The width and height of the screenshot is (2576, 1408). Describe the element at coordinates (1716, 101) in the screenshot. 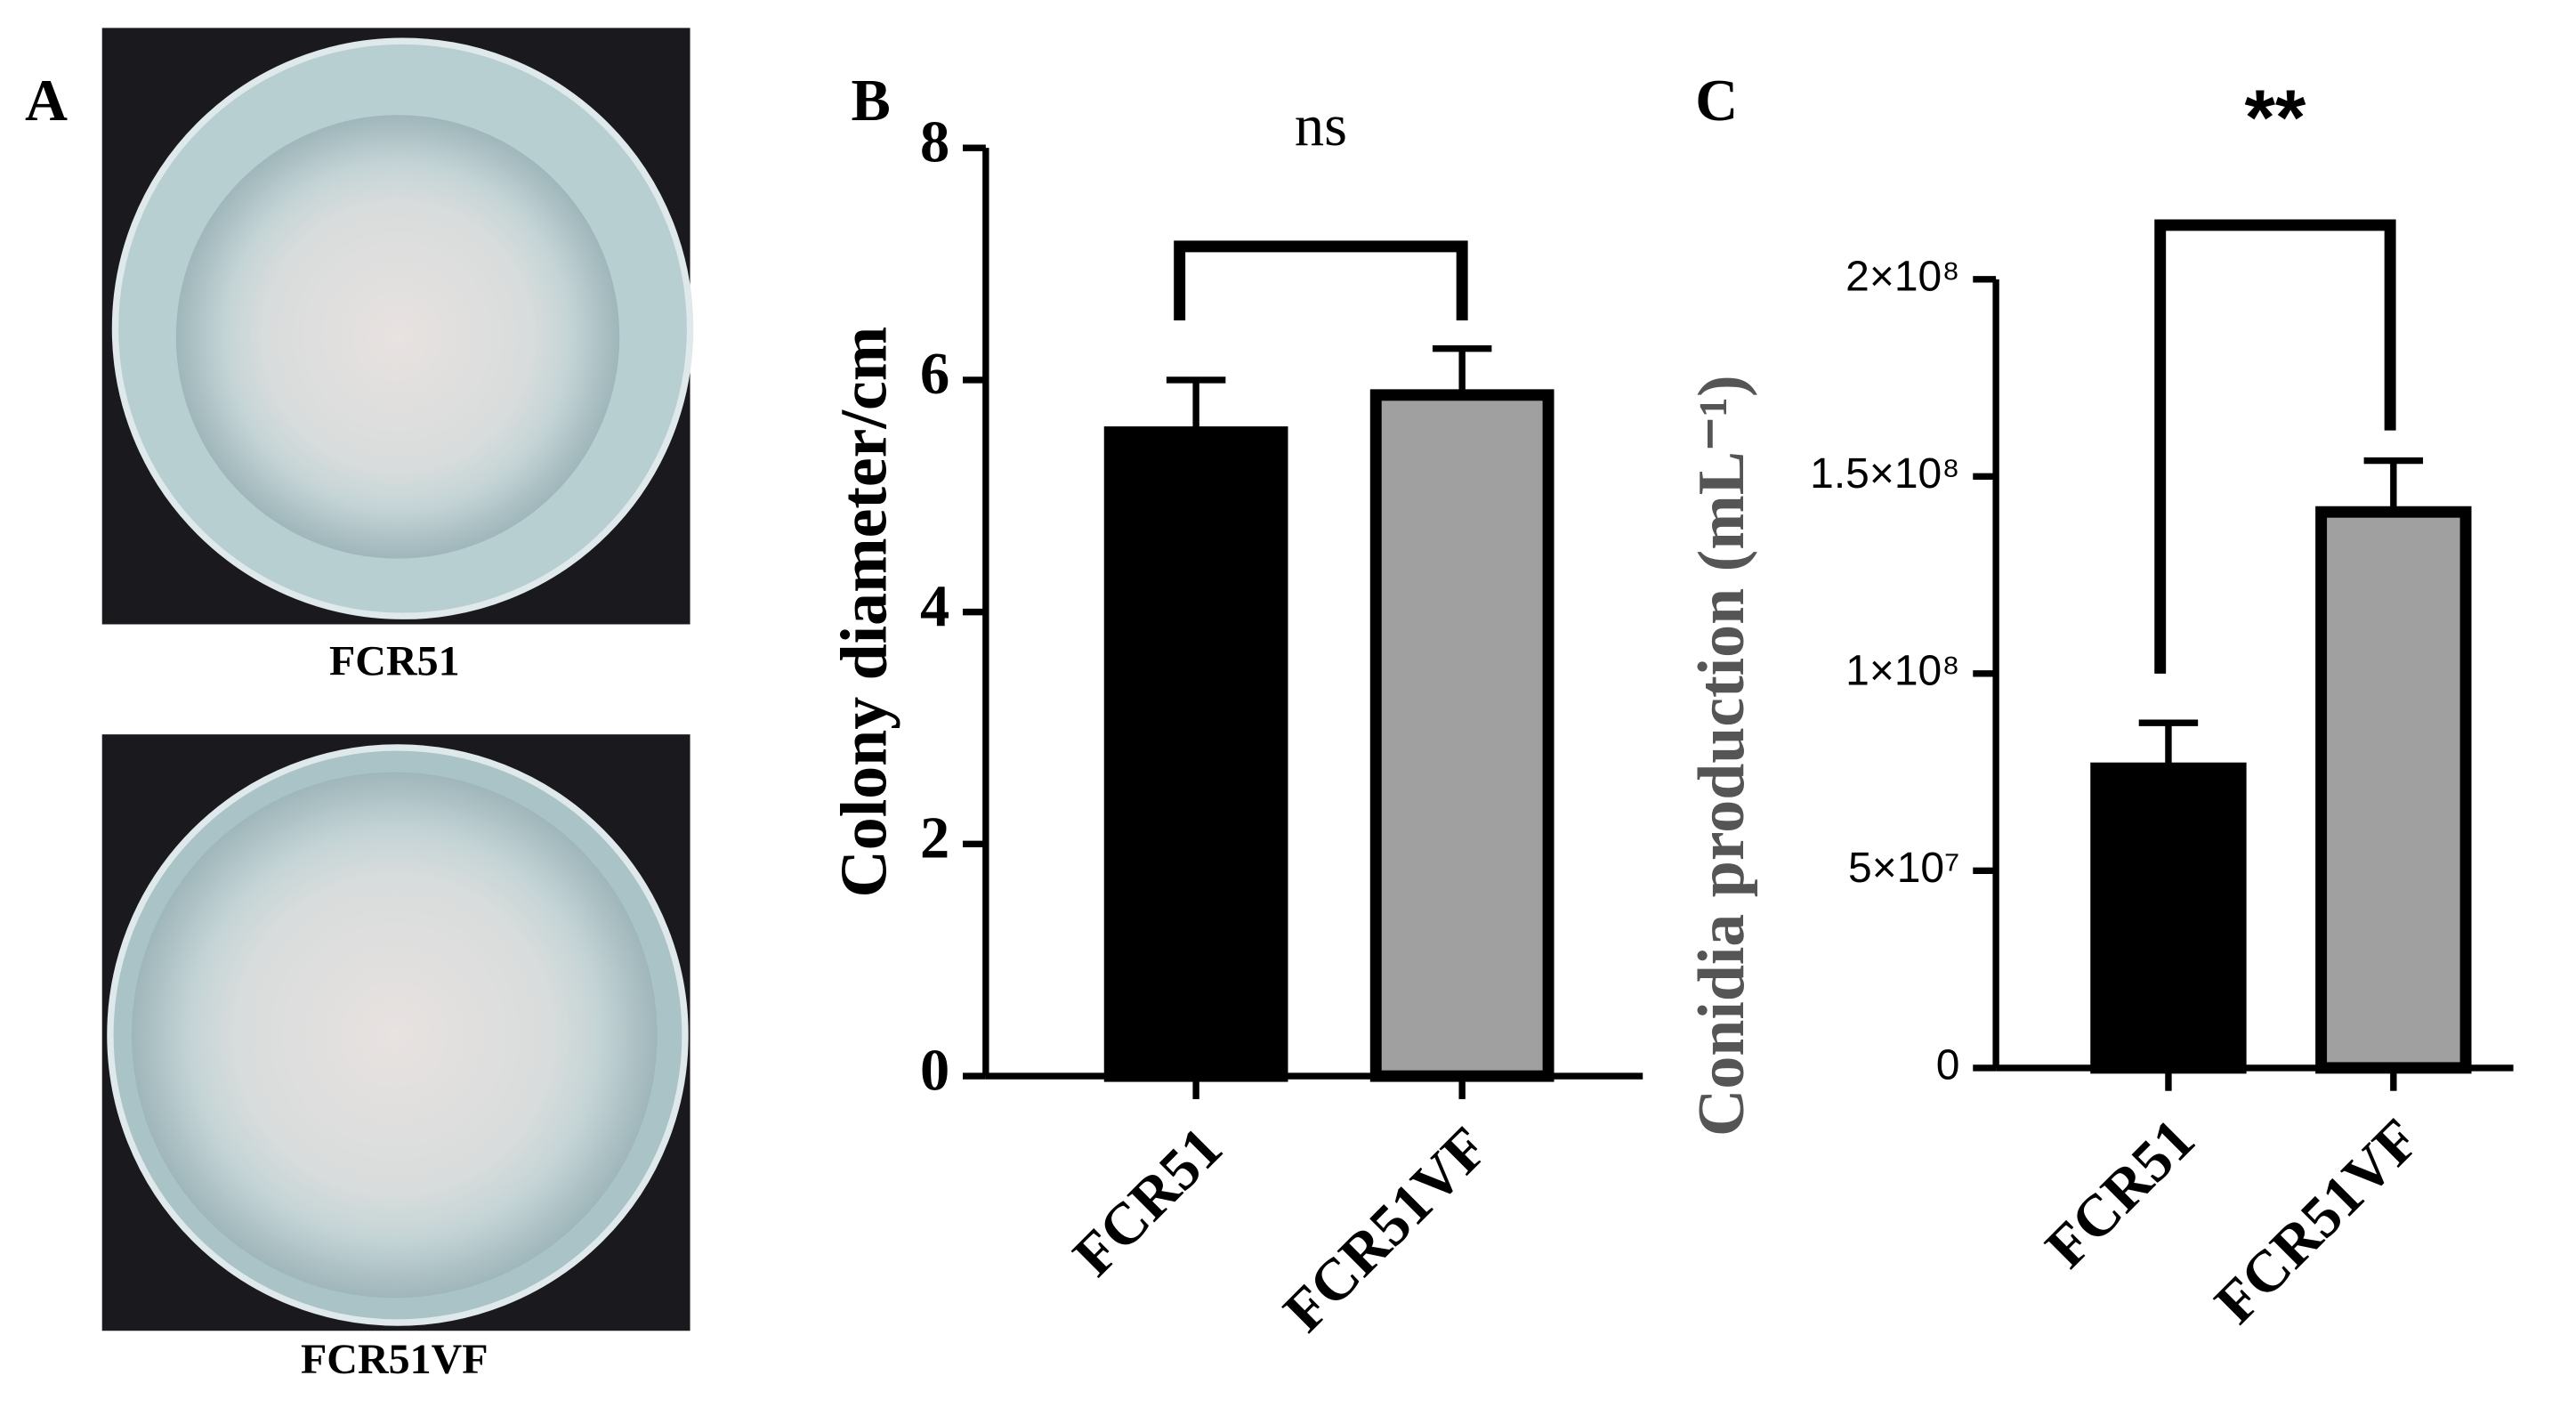

I see `panel-label: C` at that location.